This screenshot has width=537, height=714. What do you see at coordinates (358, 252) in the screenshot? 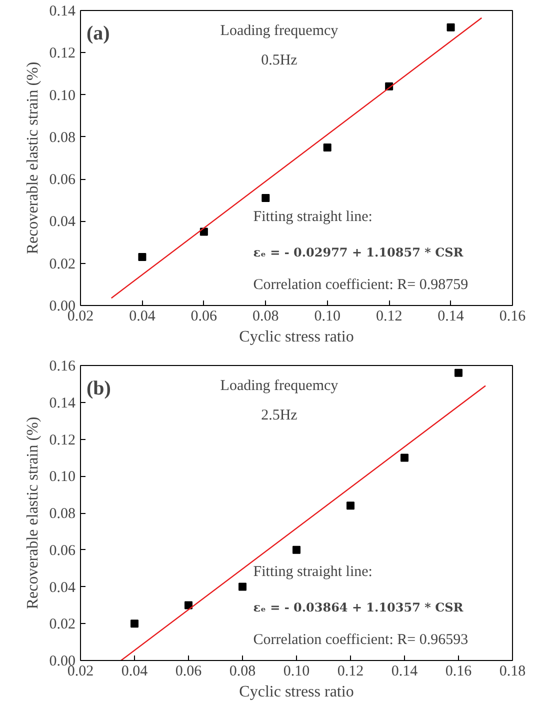
I see `annotation: εₑ = - 0.02977 + 1.10857 * CSR` at bounding box center [358, 252].